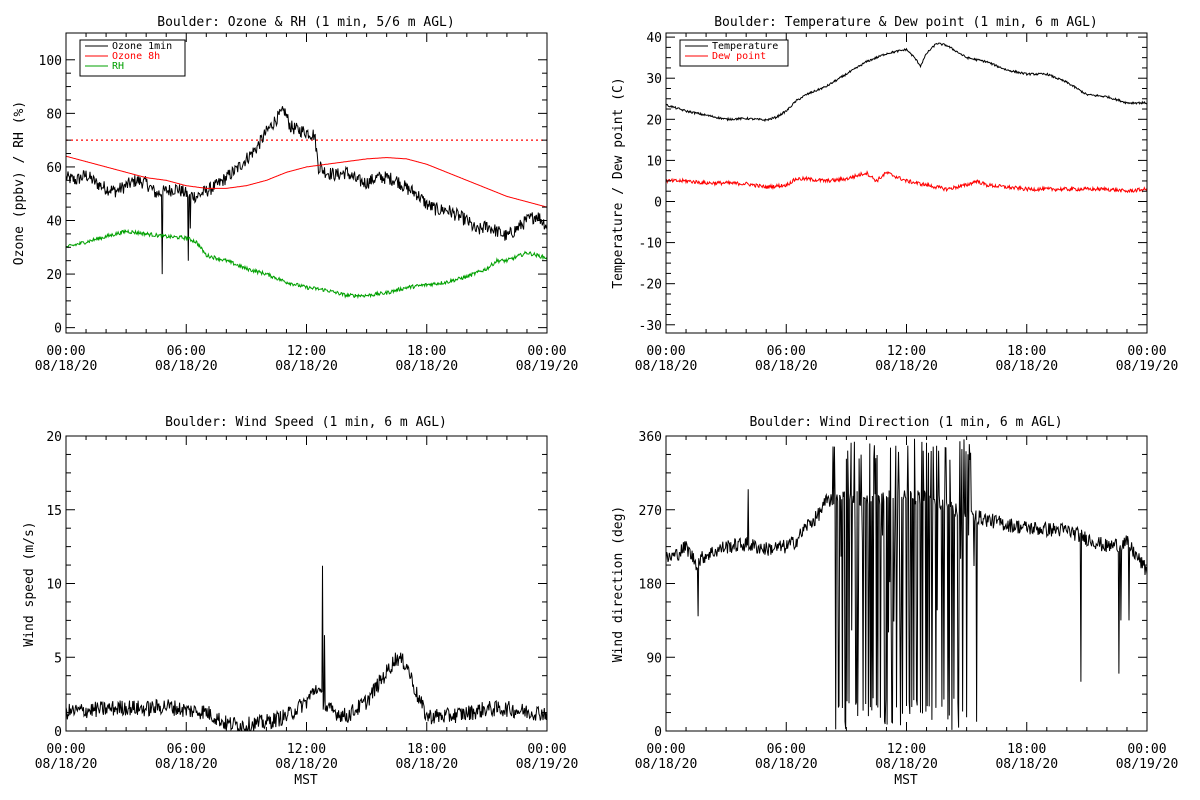  What do you see at coordinates (654, 79) in the screenshot?
I see `y-tick-label: 30` at bounding box center [654, 79].